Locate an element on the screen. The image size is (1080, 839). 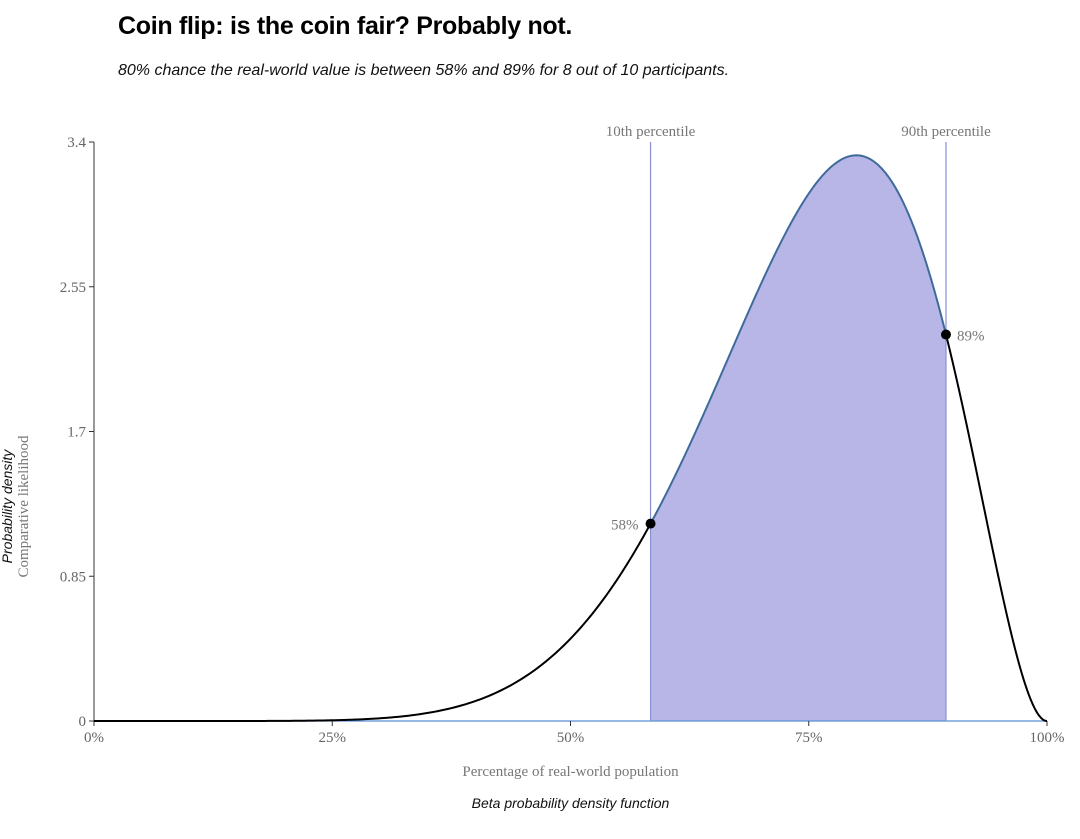
y-tick-label: 2.55 is located at coordinates (73, 288).